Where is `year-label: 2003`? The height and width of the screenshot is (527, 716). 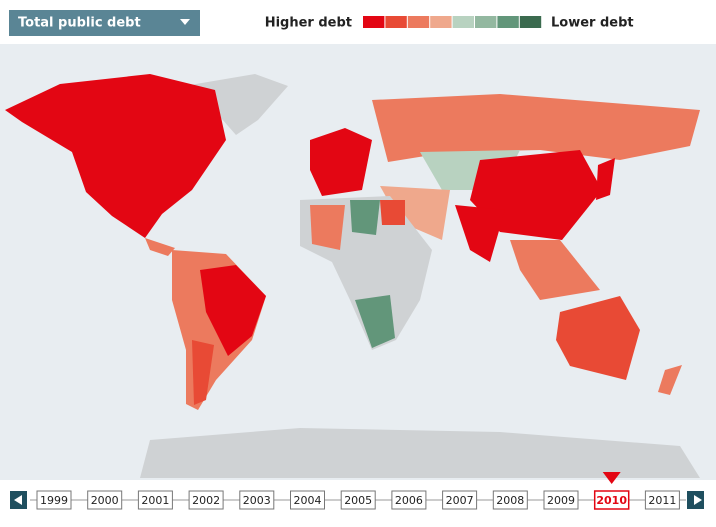
year-label: 2003 is located at coordinates (257, 500).